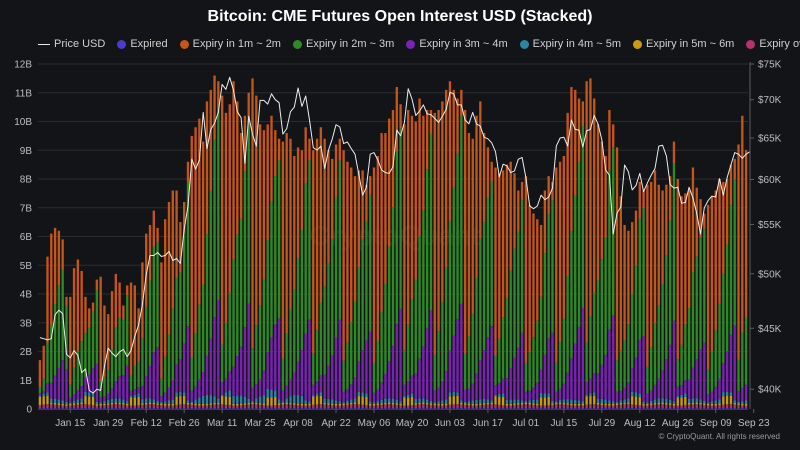  What do you see at coordinates (230, 44) in the screenshot?
I see `legend-item: Expiry in 1m ~ 2m` at bounding box center [230, 44].